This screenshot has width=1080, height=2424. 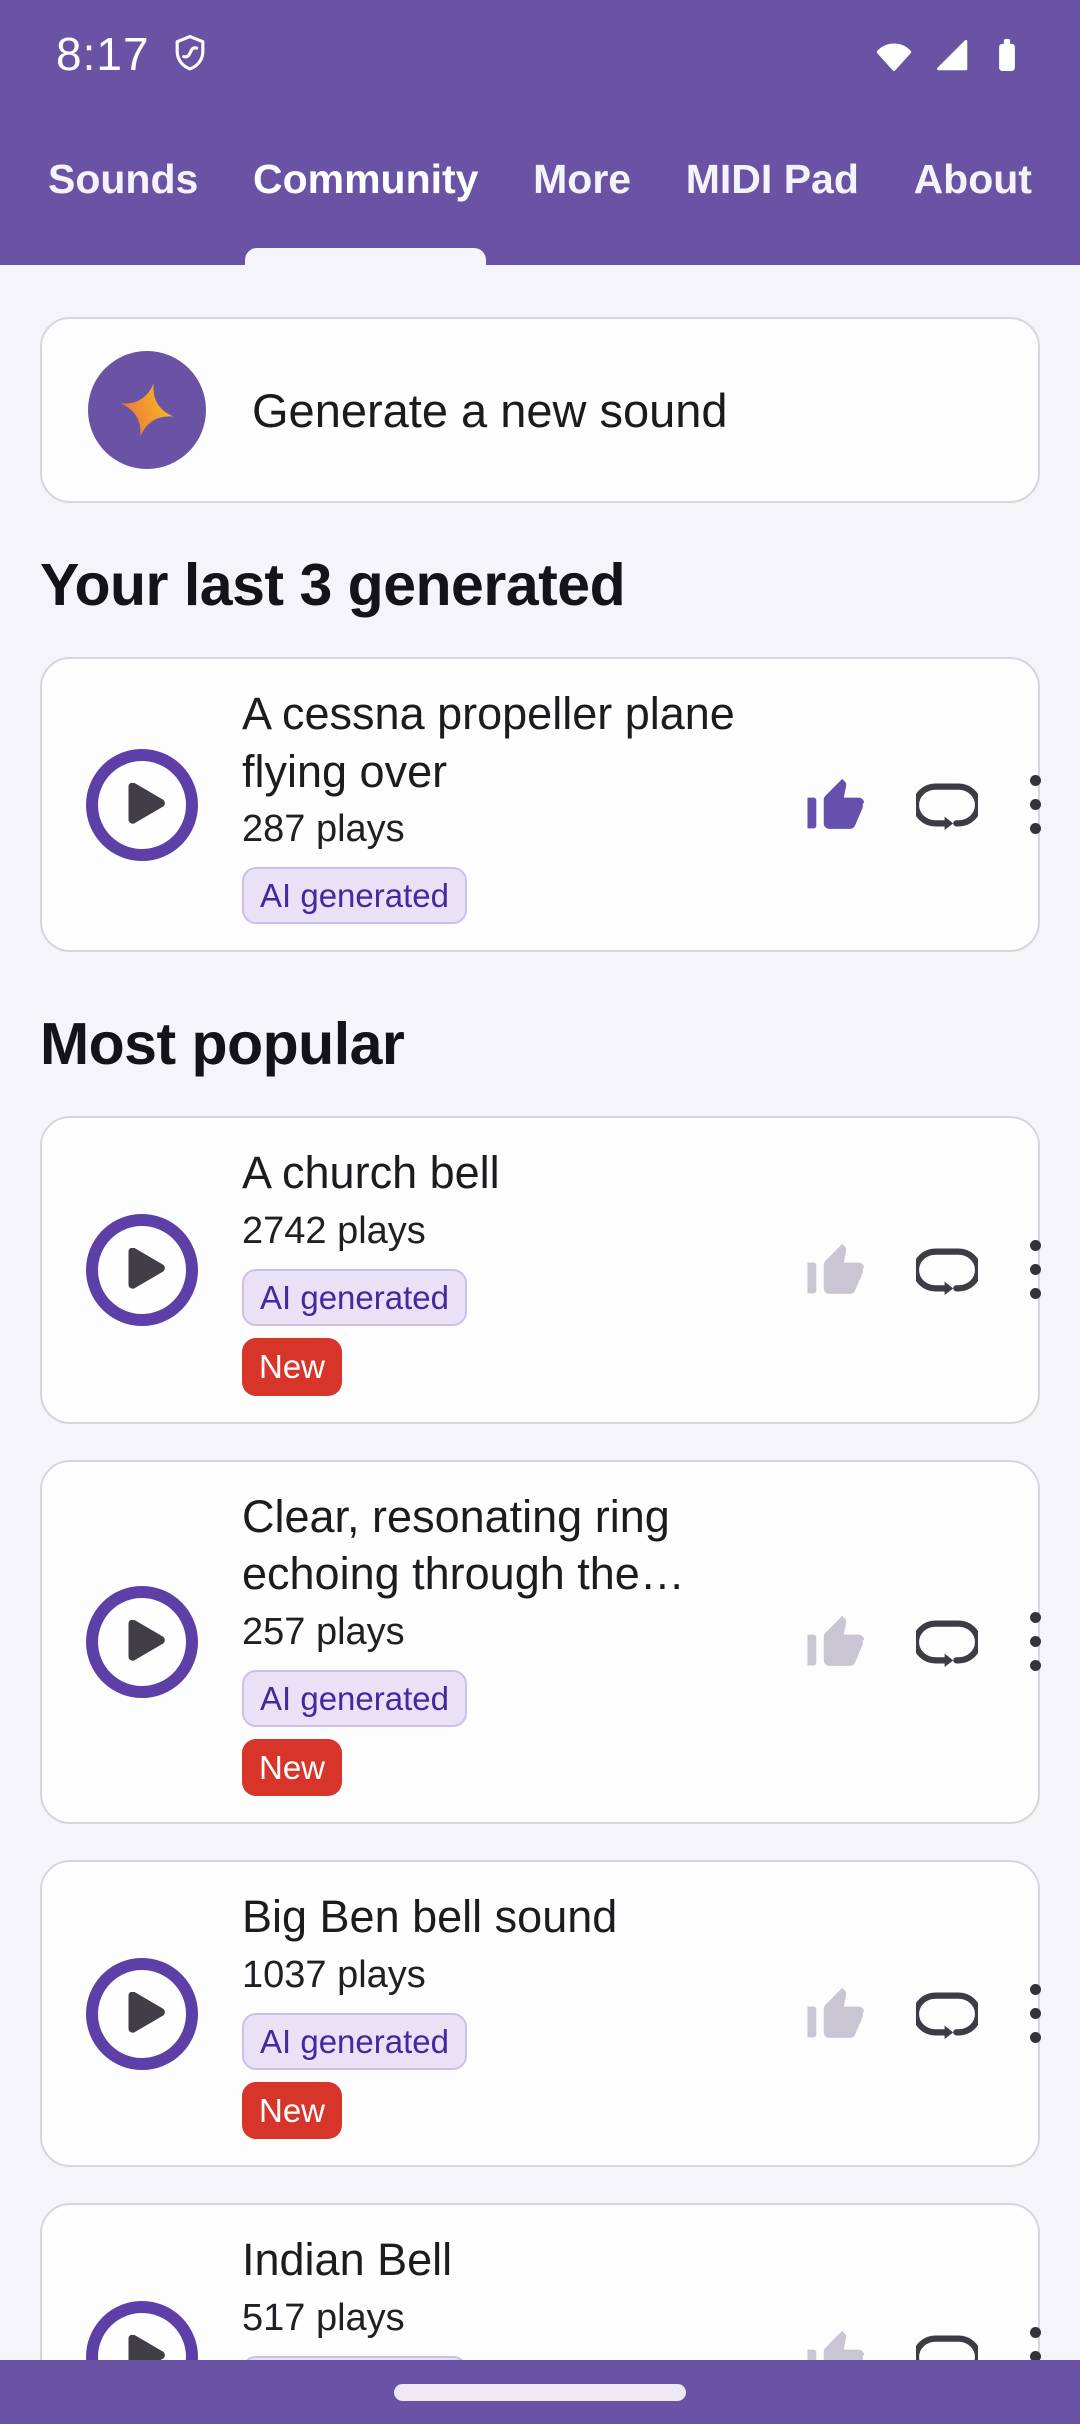 What do you see at coordinates (894, 57) in the screenshot?
I see `wifi-icon` at bounding box center [894, 57].